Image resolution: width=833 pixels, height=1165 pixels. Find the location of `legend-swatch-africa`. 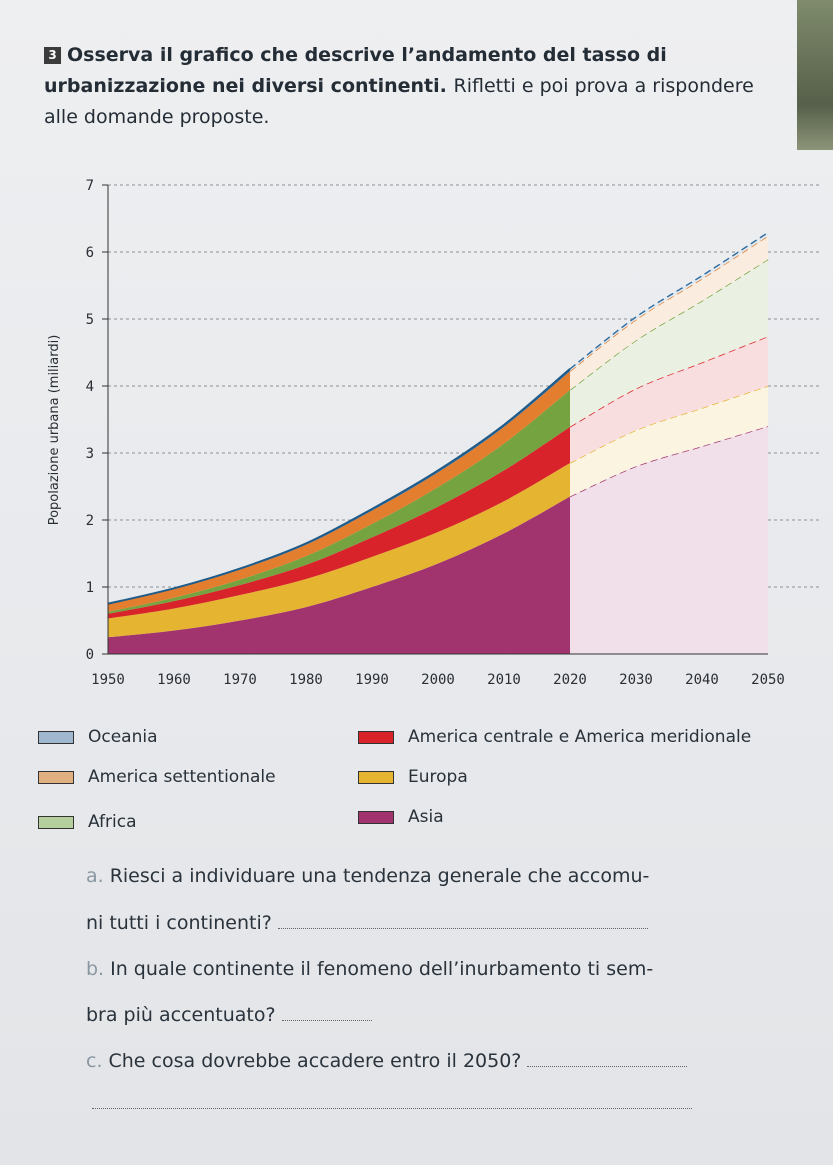

legend-swatch-africa is located at coordinates (56, 822).